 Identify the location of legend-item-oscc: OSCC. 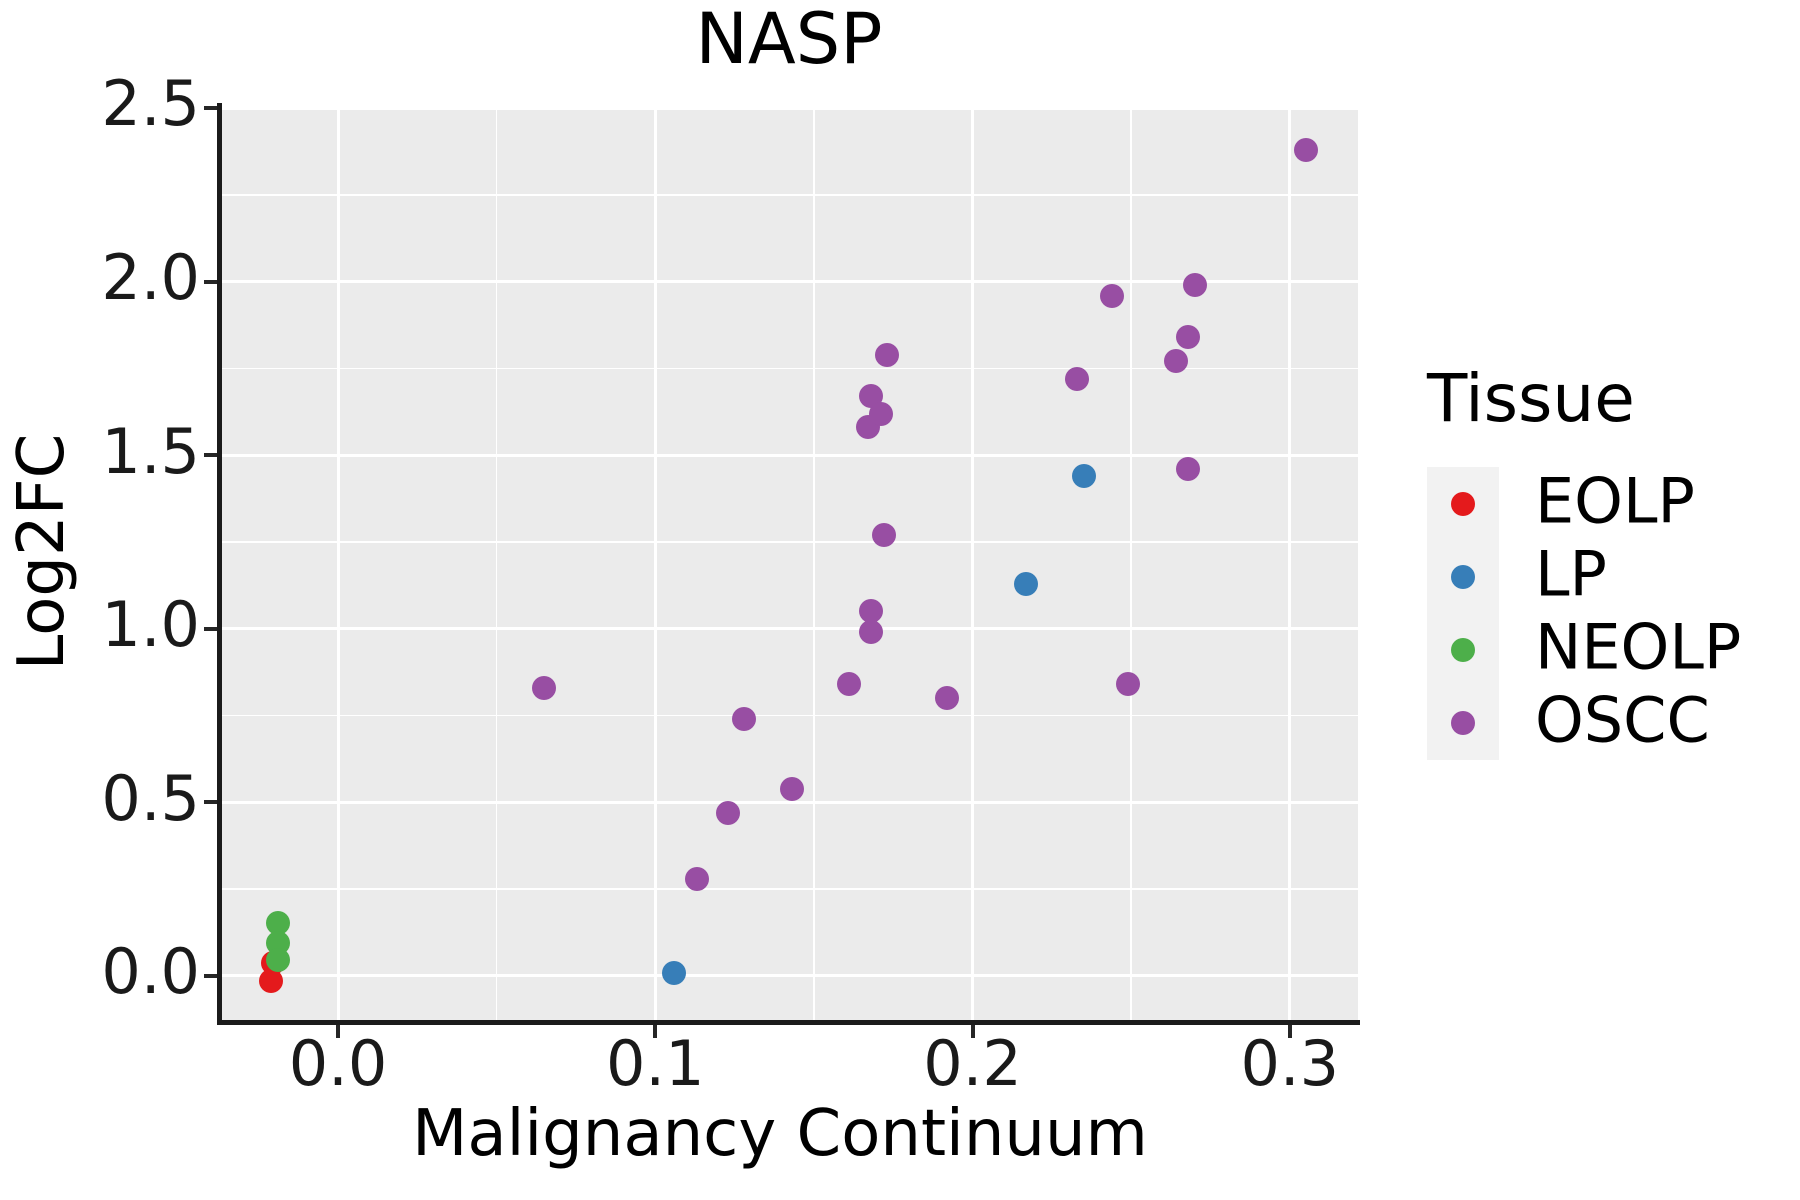
(1610, 722).